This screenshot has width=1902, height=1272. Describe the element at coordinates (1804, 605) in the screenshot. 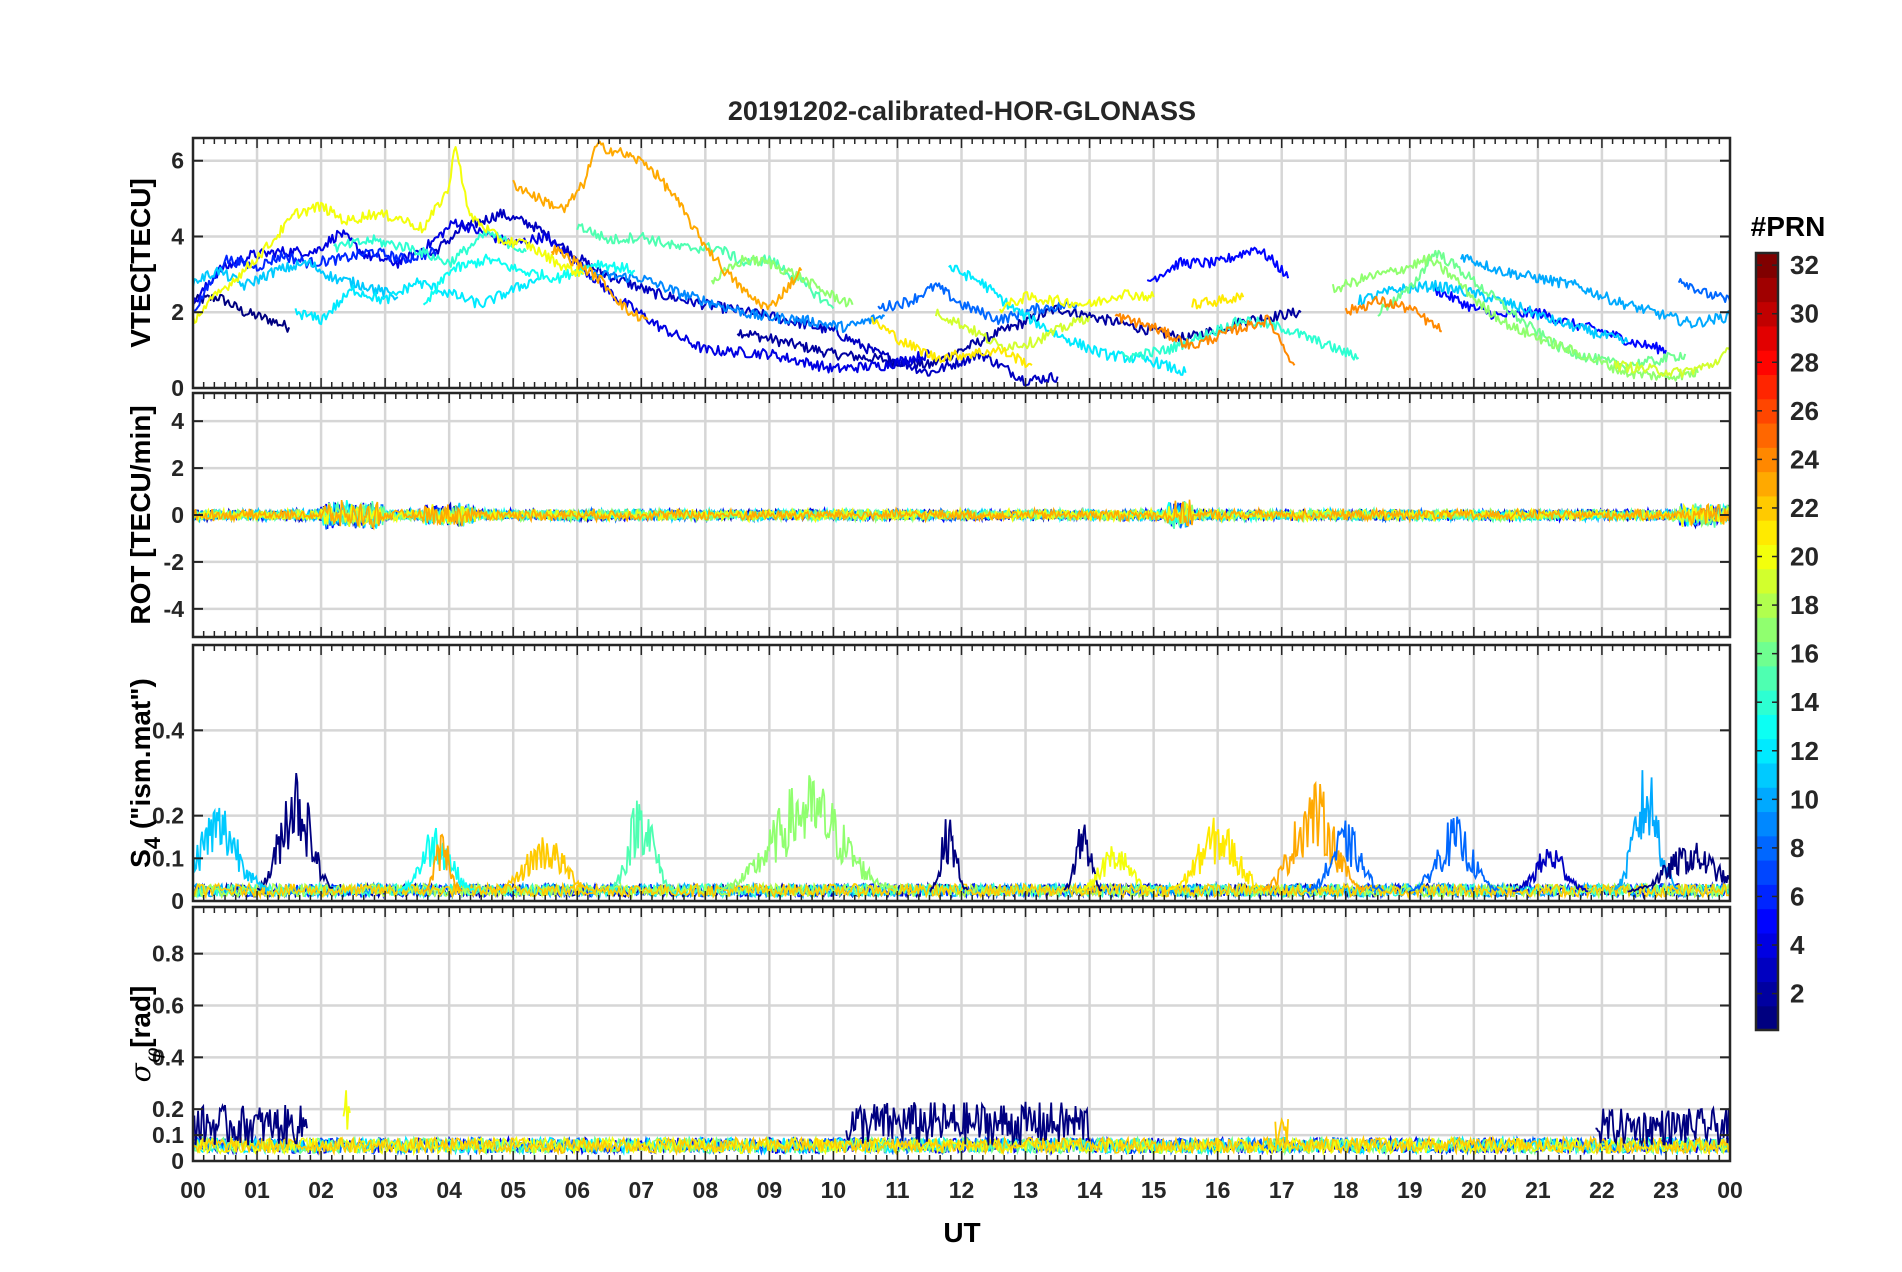

I see `colorbar-tick-label: 18` at that location.